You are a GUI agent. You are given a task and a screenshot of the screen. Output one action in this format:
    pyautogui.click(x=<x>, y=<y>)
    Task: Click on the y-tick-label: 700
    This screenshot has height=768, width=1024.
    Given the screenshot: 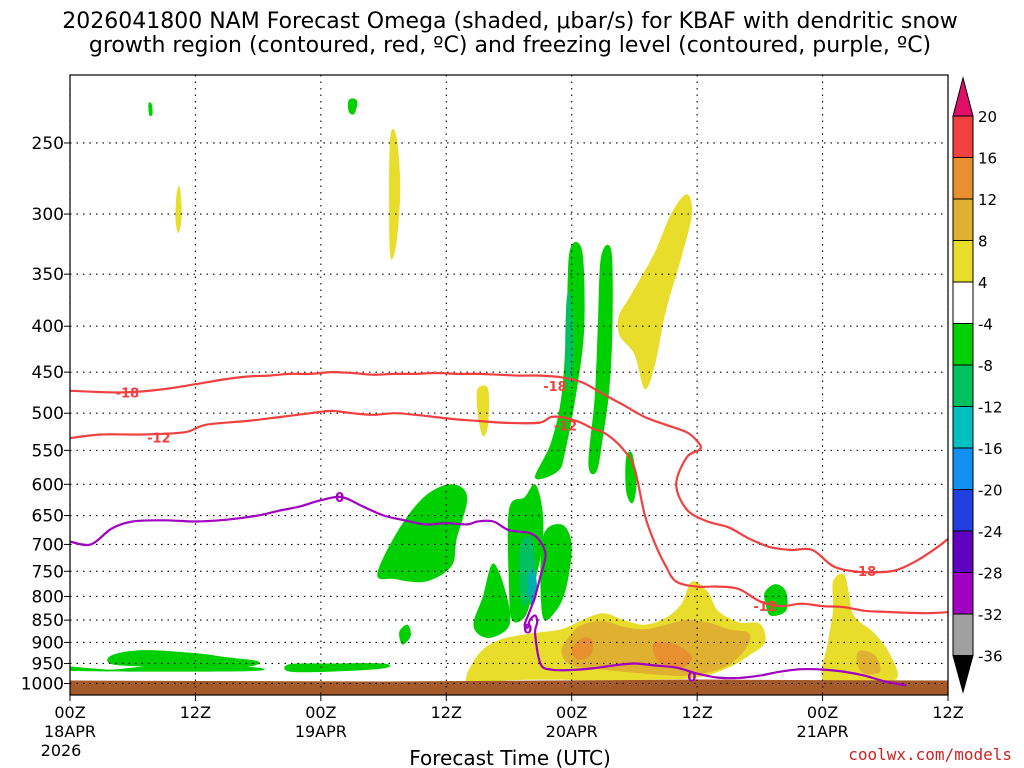 What is the action you would take?
    pyautogui.click(x=48, y=545)
    